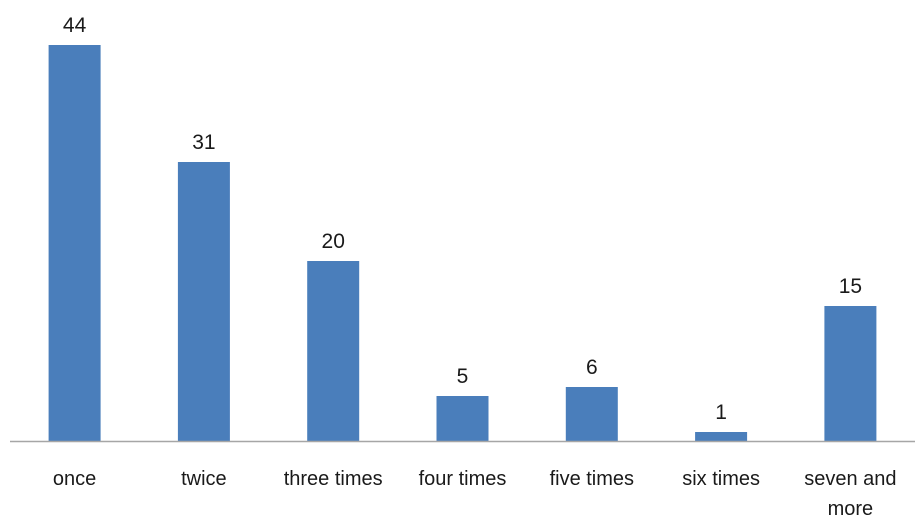 This screenshot has width=915, height=529. I want to click on x-tick-label-6-line-1: more, so click(851, 509).